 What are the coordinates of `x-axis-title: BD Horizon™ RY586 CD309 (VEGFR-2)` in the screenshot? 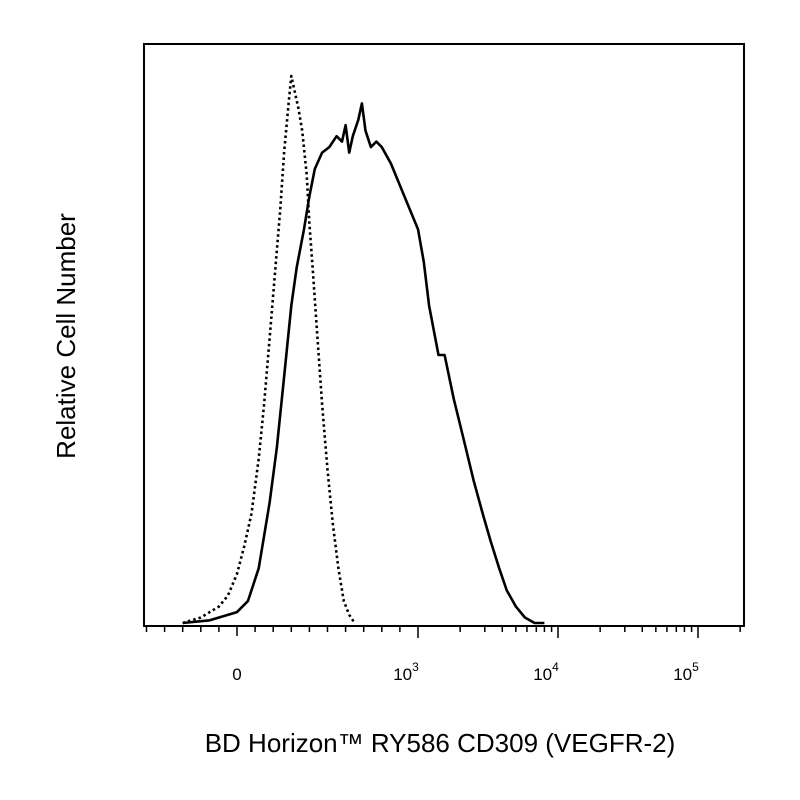 It's located at (440, 743).